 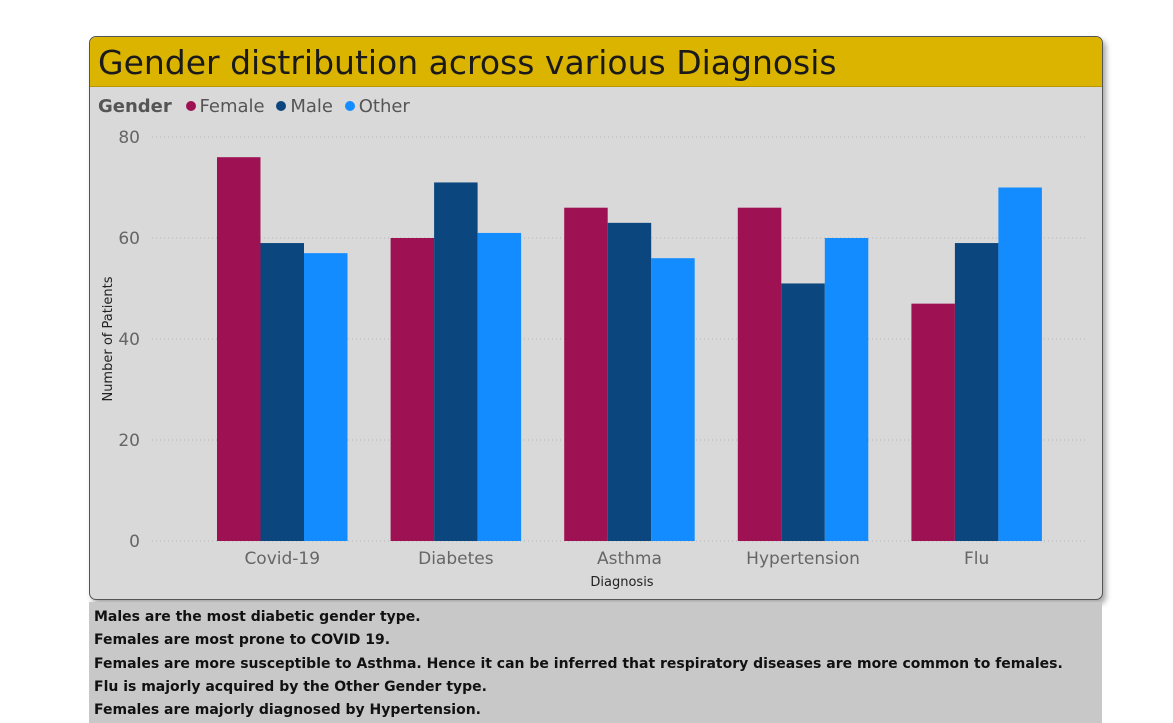 What do you see at coordinates (976, 559) in the screenshot?
I see `x-tick-label: Flu` at bounding box center [976, 559].